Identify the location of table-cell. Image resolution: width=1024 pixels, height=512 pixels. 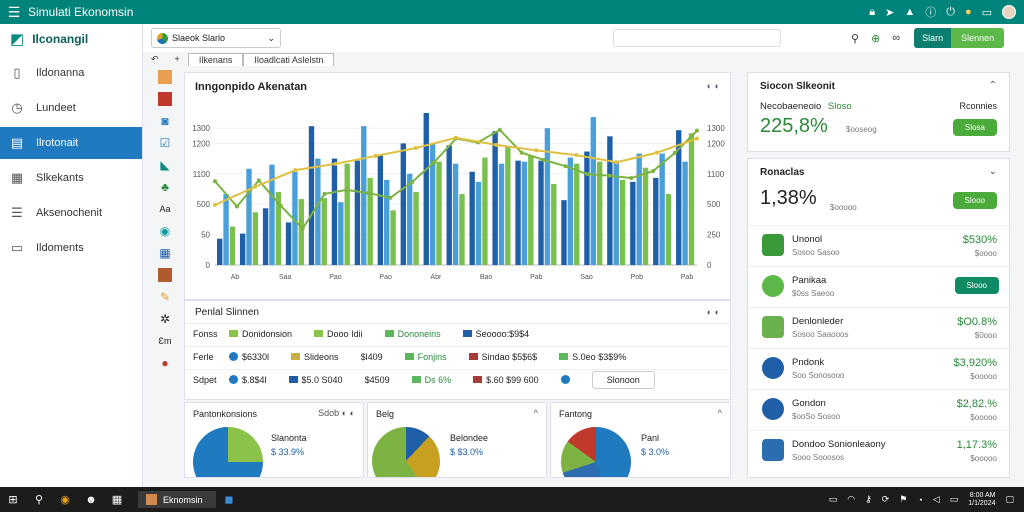
(565, 379).